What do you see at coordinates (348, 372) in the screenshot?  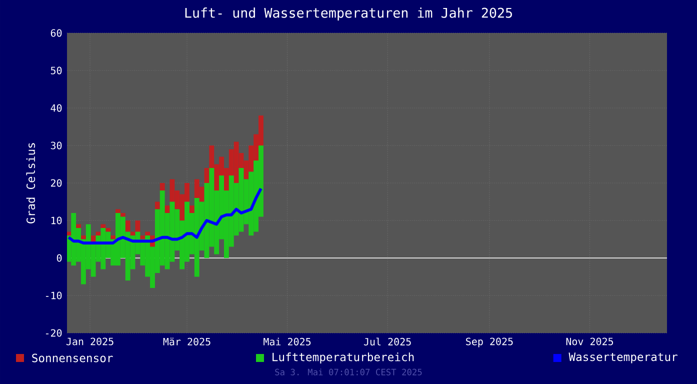 I see `text: Sa 3. Mai 07:01:07 CEST 2025` at bounding box center [348, 372].